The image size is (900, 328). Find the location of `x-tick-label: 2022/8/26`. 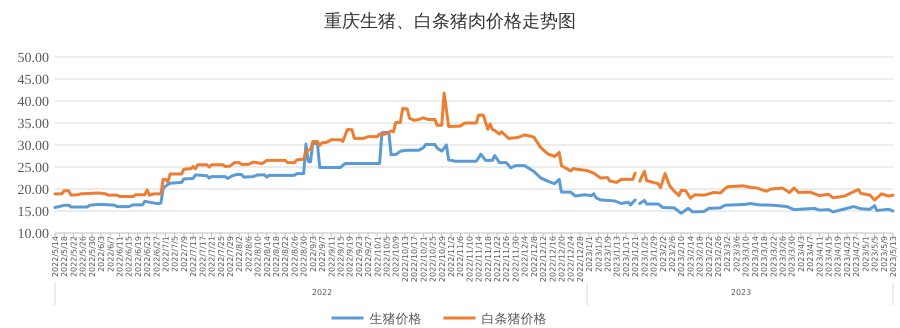

x-tick-label: 2022/8/26 is located at coordinates (295, 257).